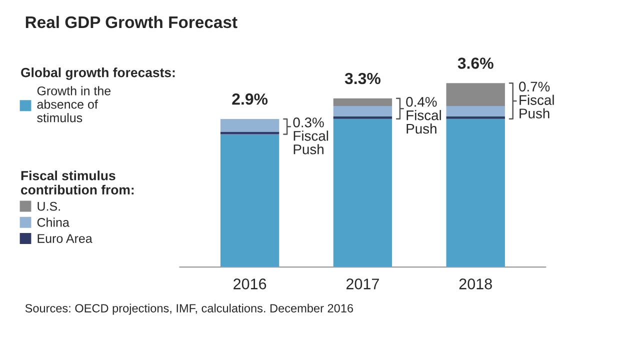 The image size is (620, 338). Describe the element at coordinates (53, 222) in the screenshot. I see `legend-label: China` at that location.